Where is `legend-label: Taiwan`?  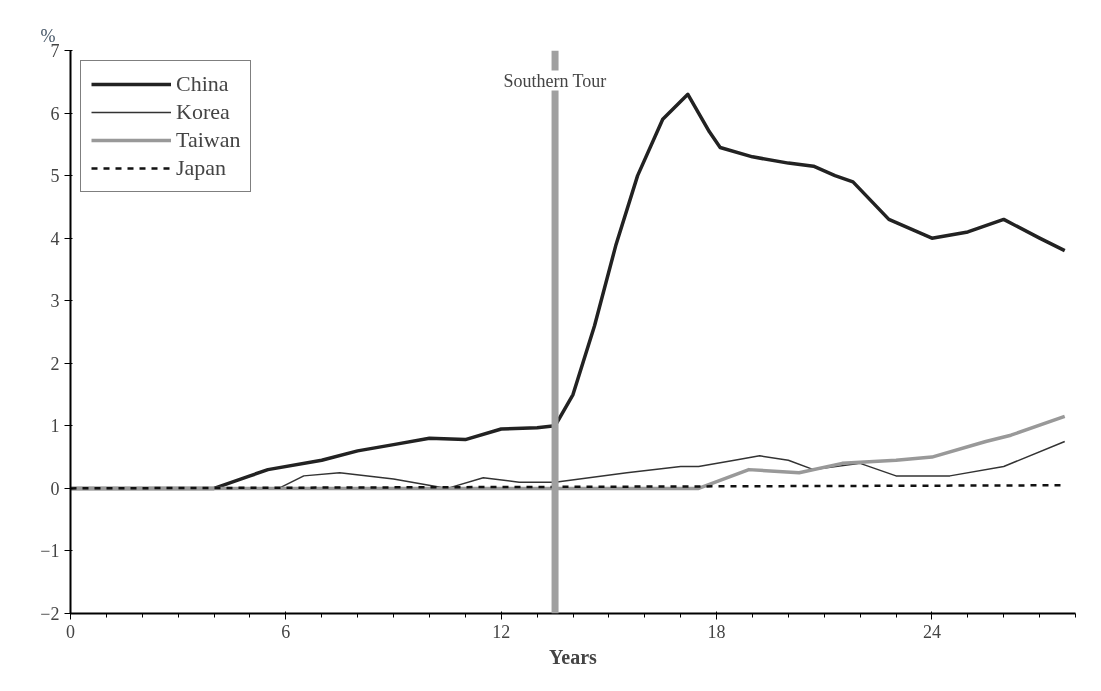 legend-label: Taiwan is located at coordinates (208, 140).